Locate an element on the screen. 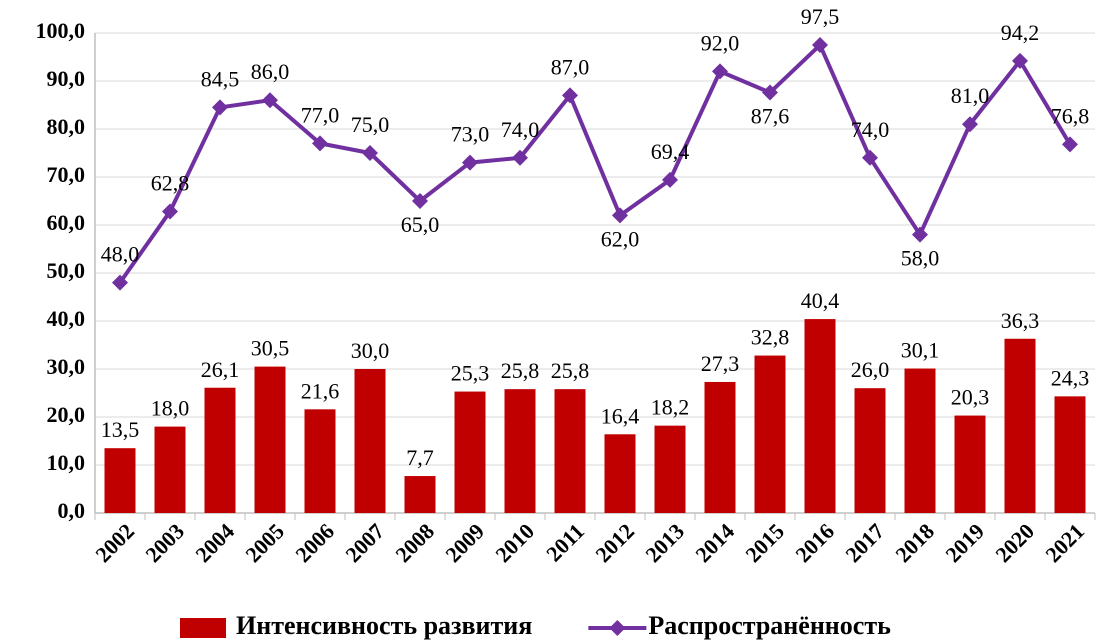 This screenshot has height=642, width=1103. x-tick-label: 2012 is located at coordinates (614, 542).